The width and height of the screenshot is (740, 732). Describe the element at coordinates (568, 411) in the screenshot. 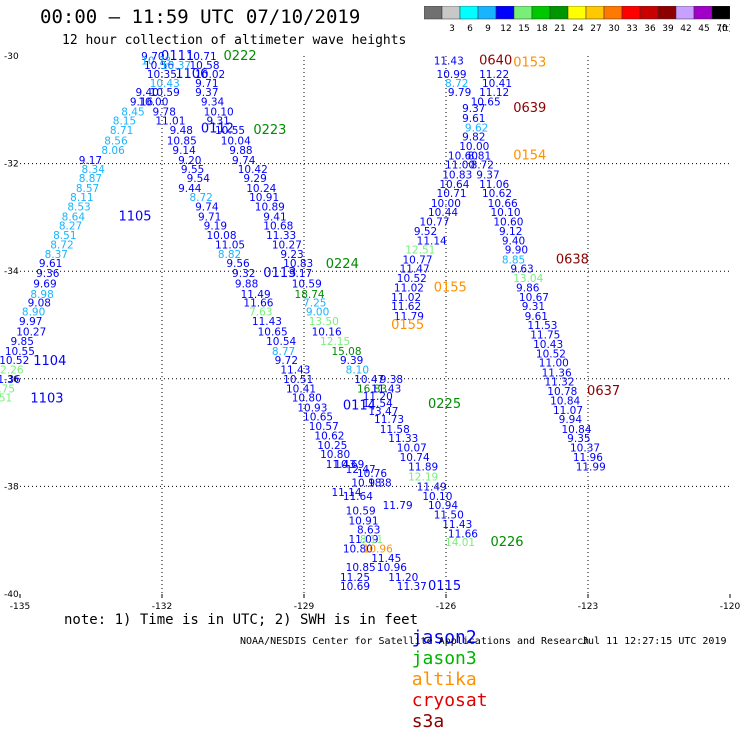

I see `wave-height-label: 11.07` at that location.